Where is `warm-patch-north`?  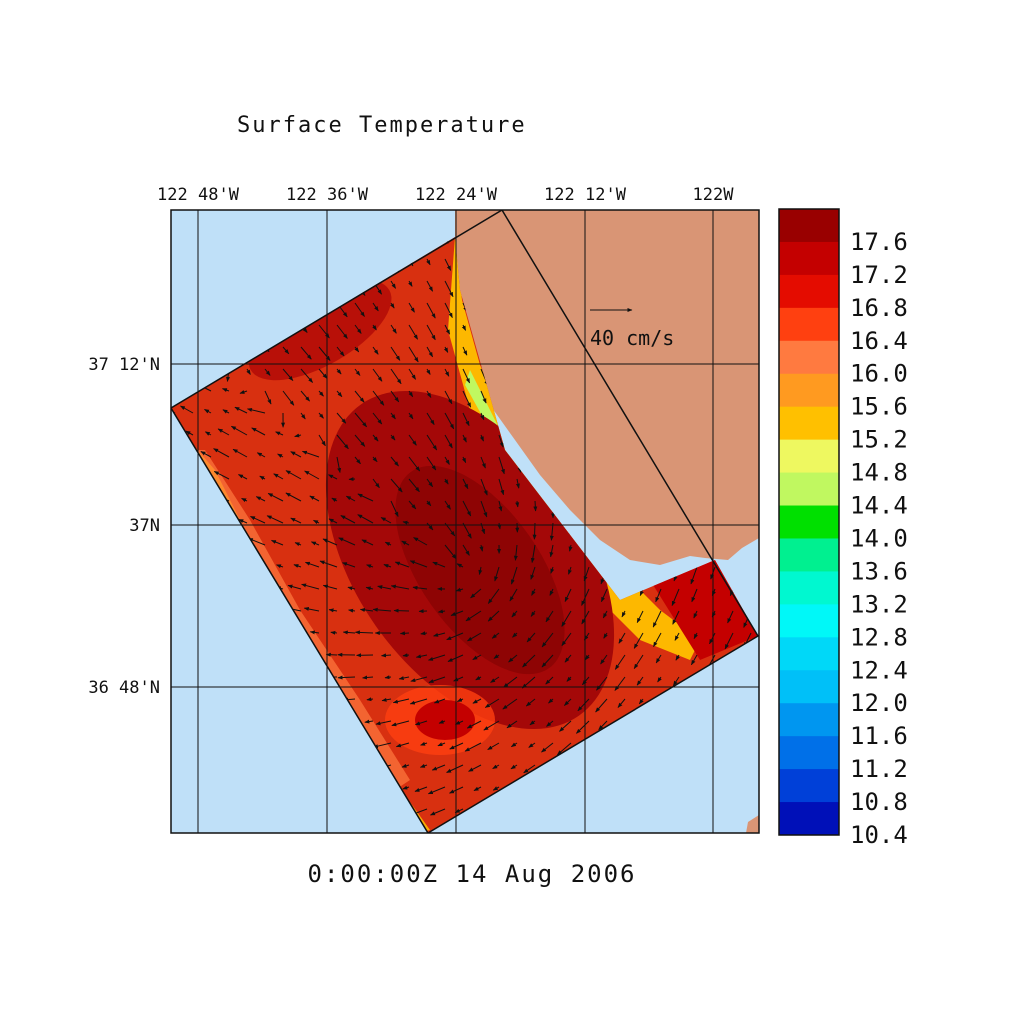
warm-patch-north is located at coordinates (320, 330).